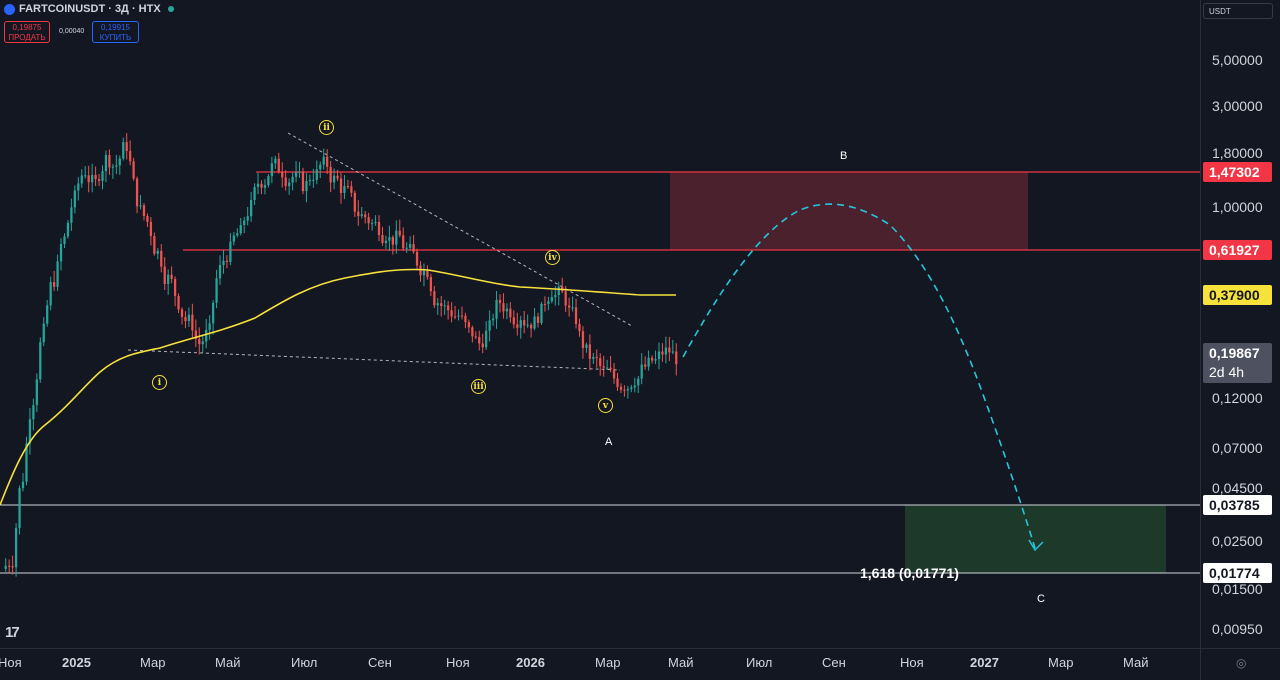 The height and width of the screenshot is (680, 1280). Describe the element at coordinates (1237, 505) in the screenshot. I see `price-tag-c-top: 0,03785` at that location.